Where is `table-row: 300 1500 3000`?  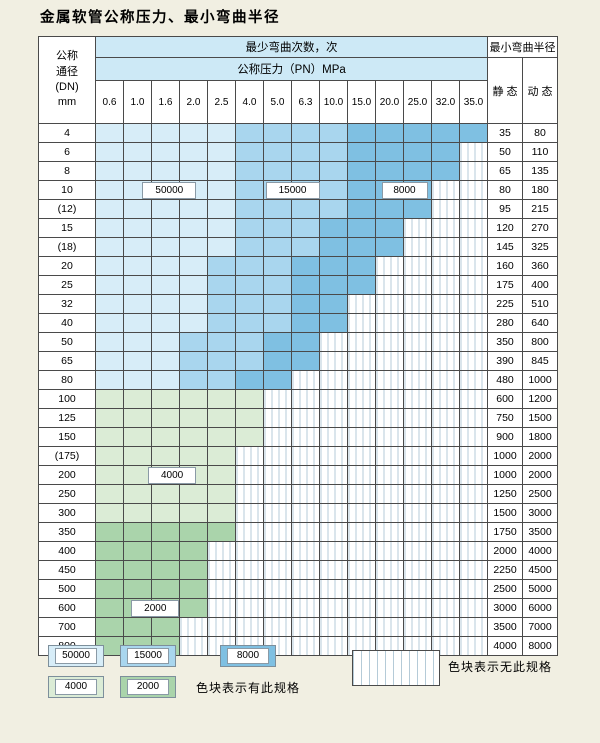 table-row: 300 1500 3000 is located at coordinates (298, 513).